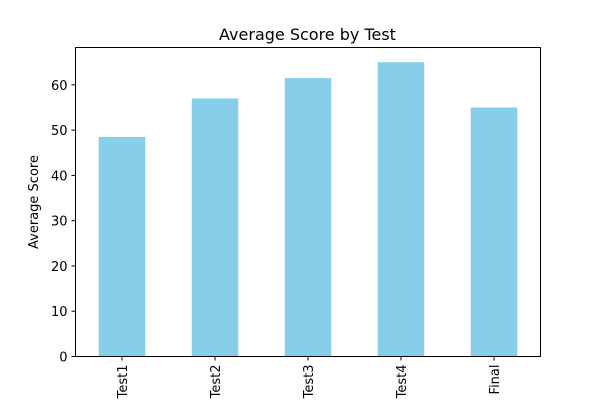 Image resolution: width=600 pixels, height=400 pixels. What do you see at coordinates (59, 267) in the screenshot?
I see `y-tick-label: 20` at bounding box center [59, 267].